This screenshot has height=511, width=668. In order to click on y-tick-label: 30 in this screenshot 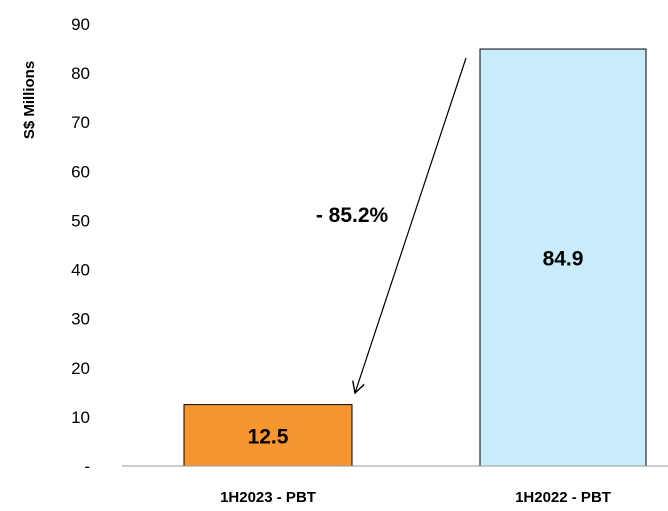, I will do `click(80, 319)`.